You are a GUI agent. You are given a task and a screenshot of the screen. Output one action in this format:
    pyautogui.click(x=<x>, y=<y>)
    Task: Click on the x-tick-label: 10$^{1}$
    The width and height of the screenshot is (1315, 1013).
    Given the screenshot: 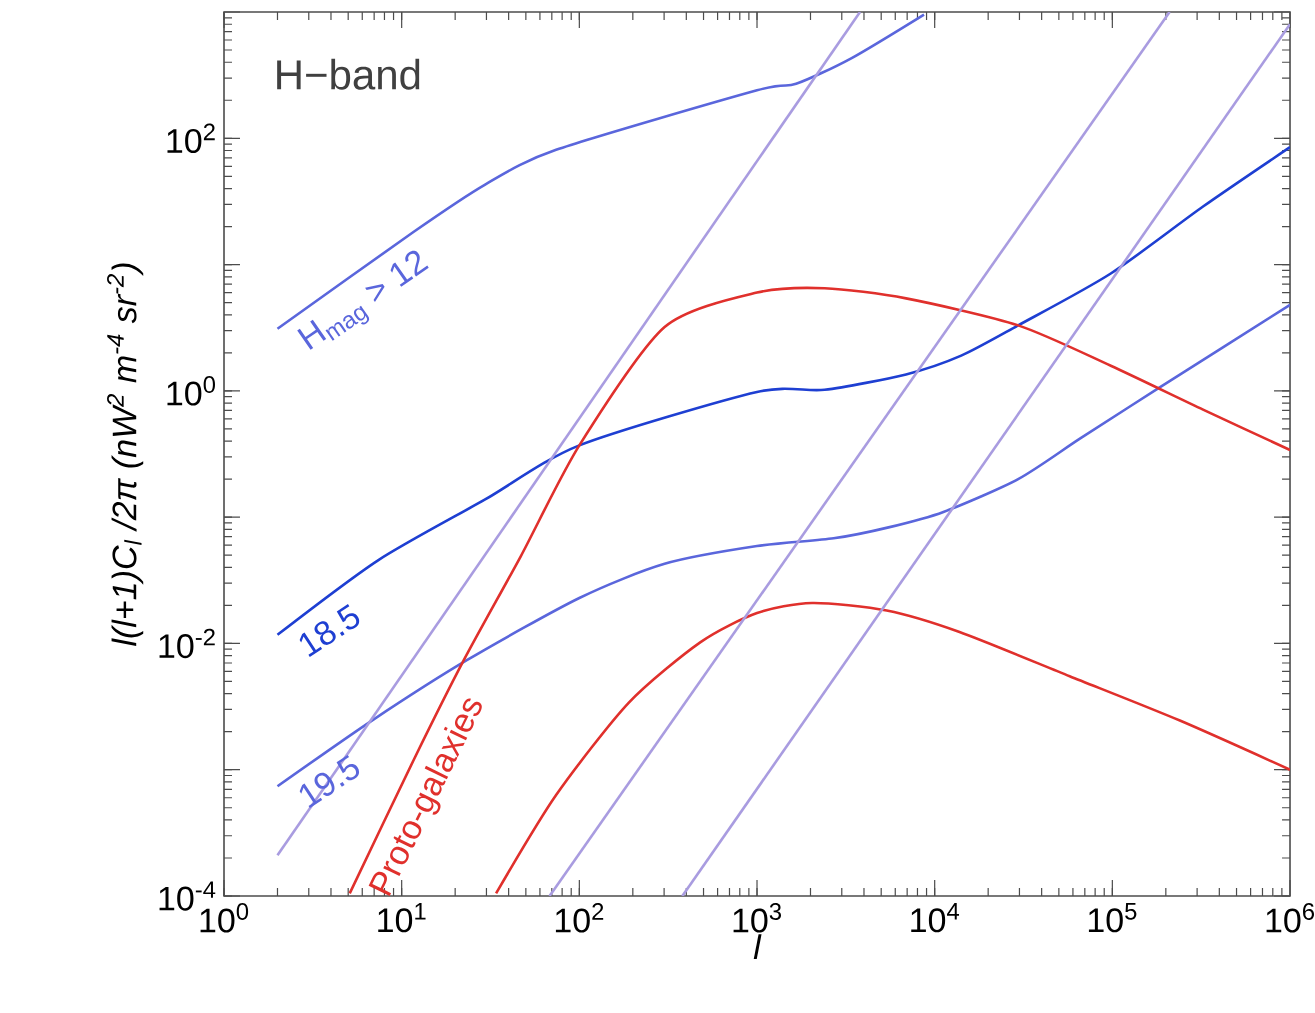 What is the action you would take?
    pyautogui.click(x=402, y=918)
    